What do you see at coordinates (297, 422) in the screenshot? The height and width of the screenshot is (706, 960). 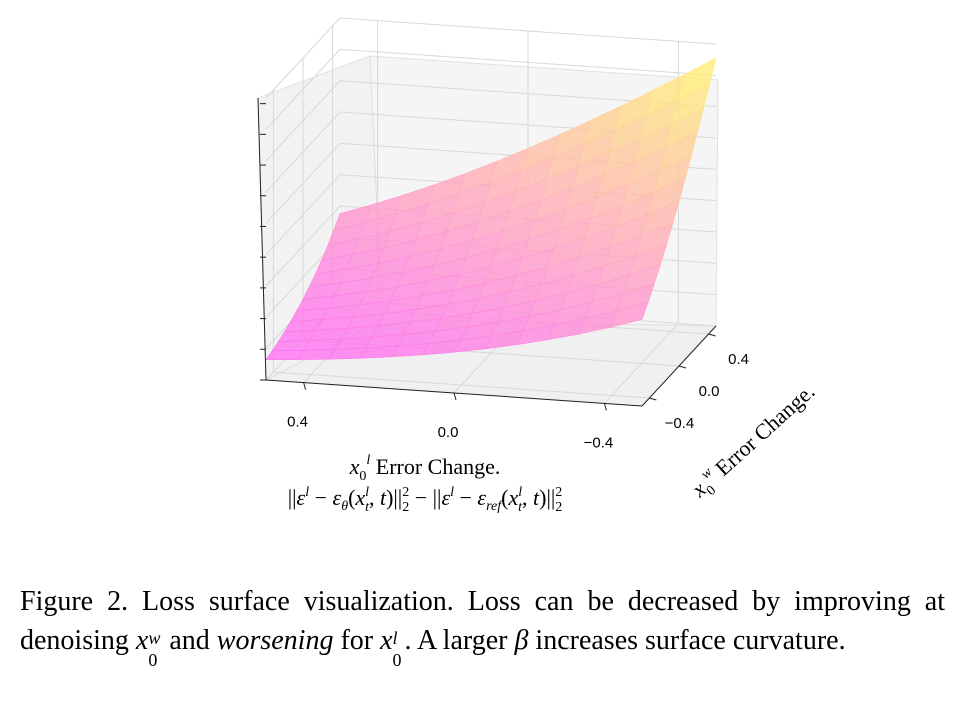 I see `x-tick-label: 0.4` at bounding box center [297, 422].